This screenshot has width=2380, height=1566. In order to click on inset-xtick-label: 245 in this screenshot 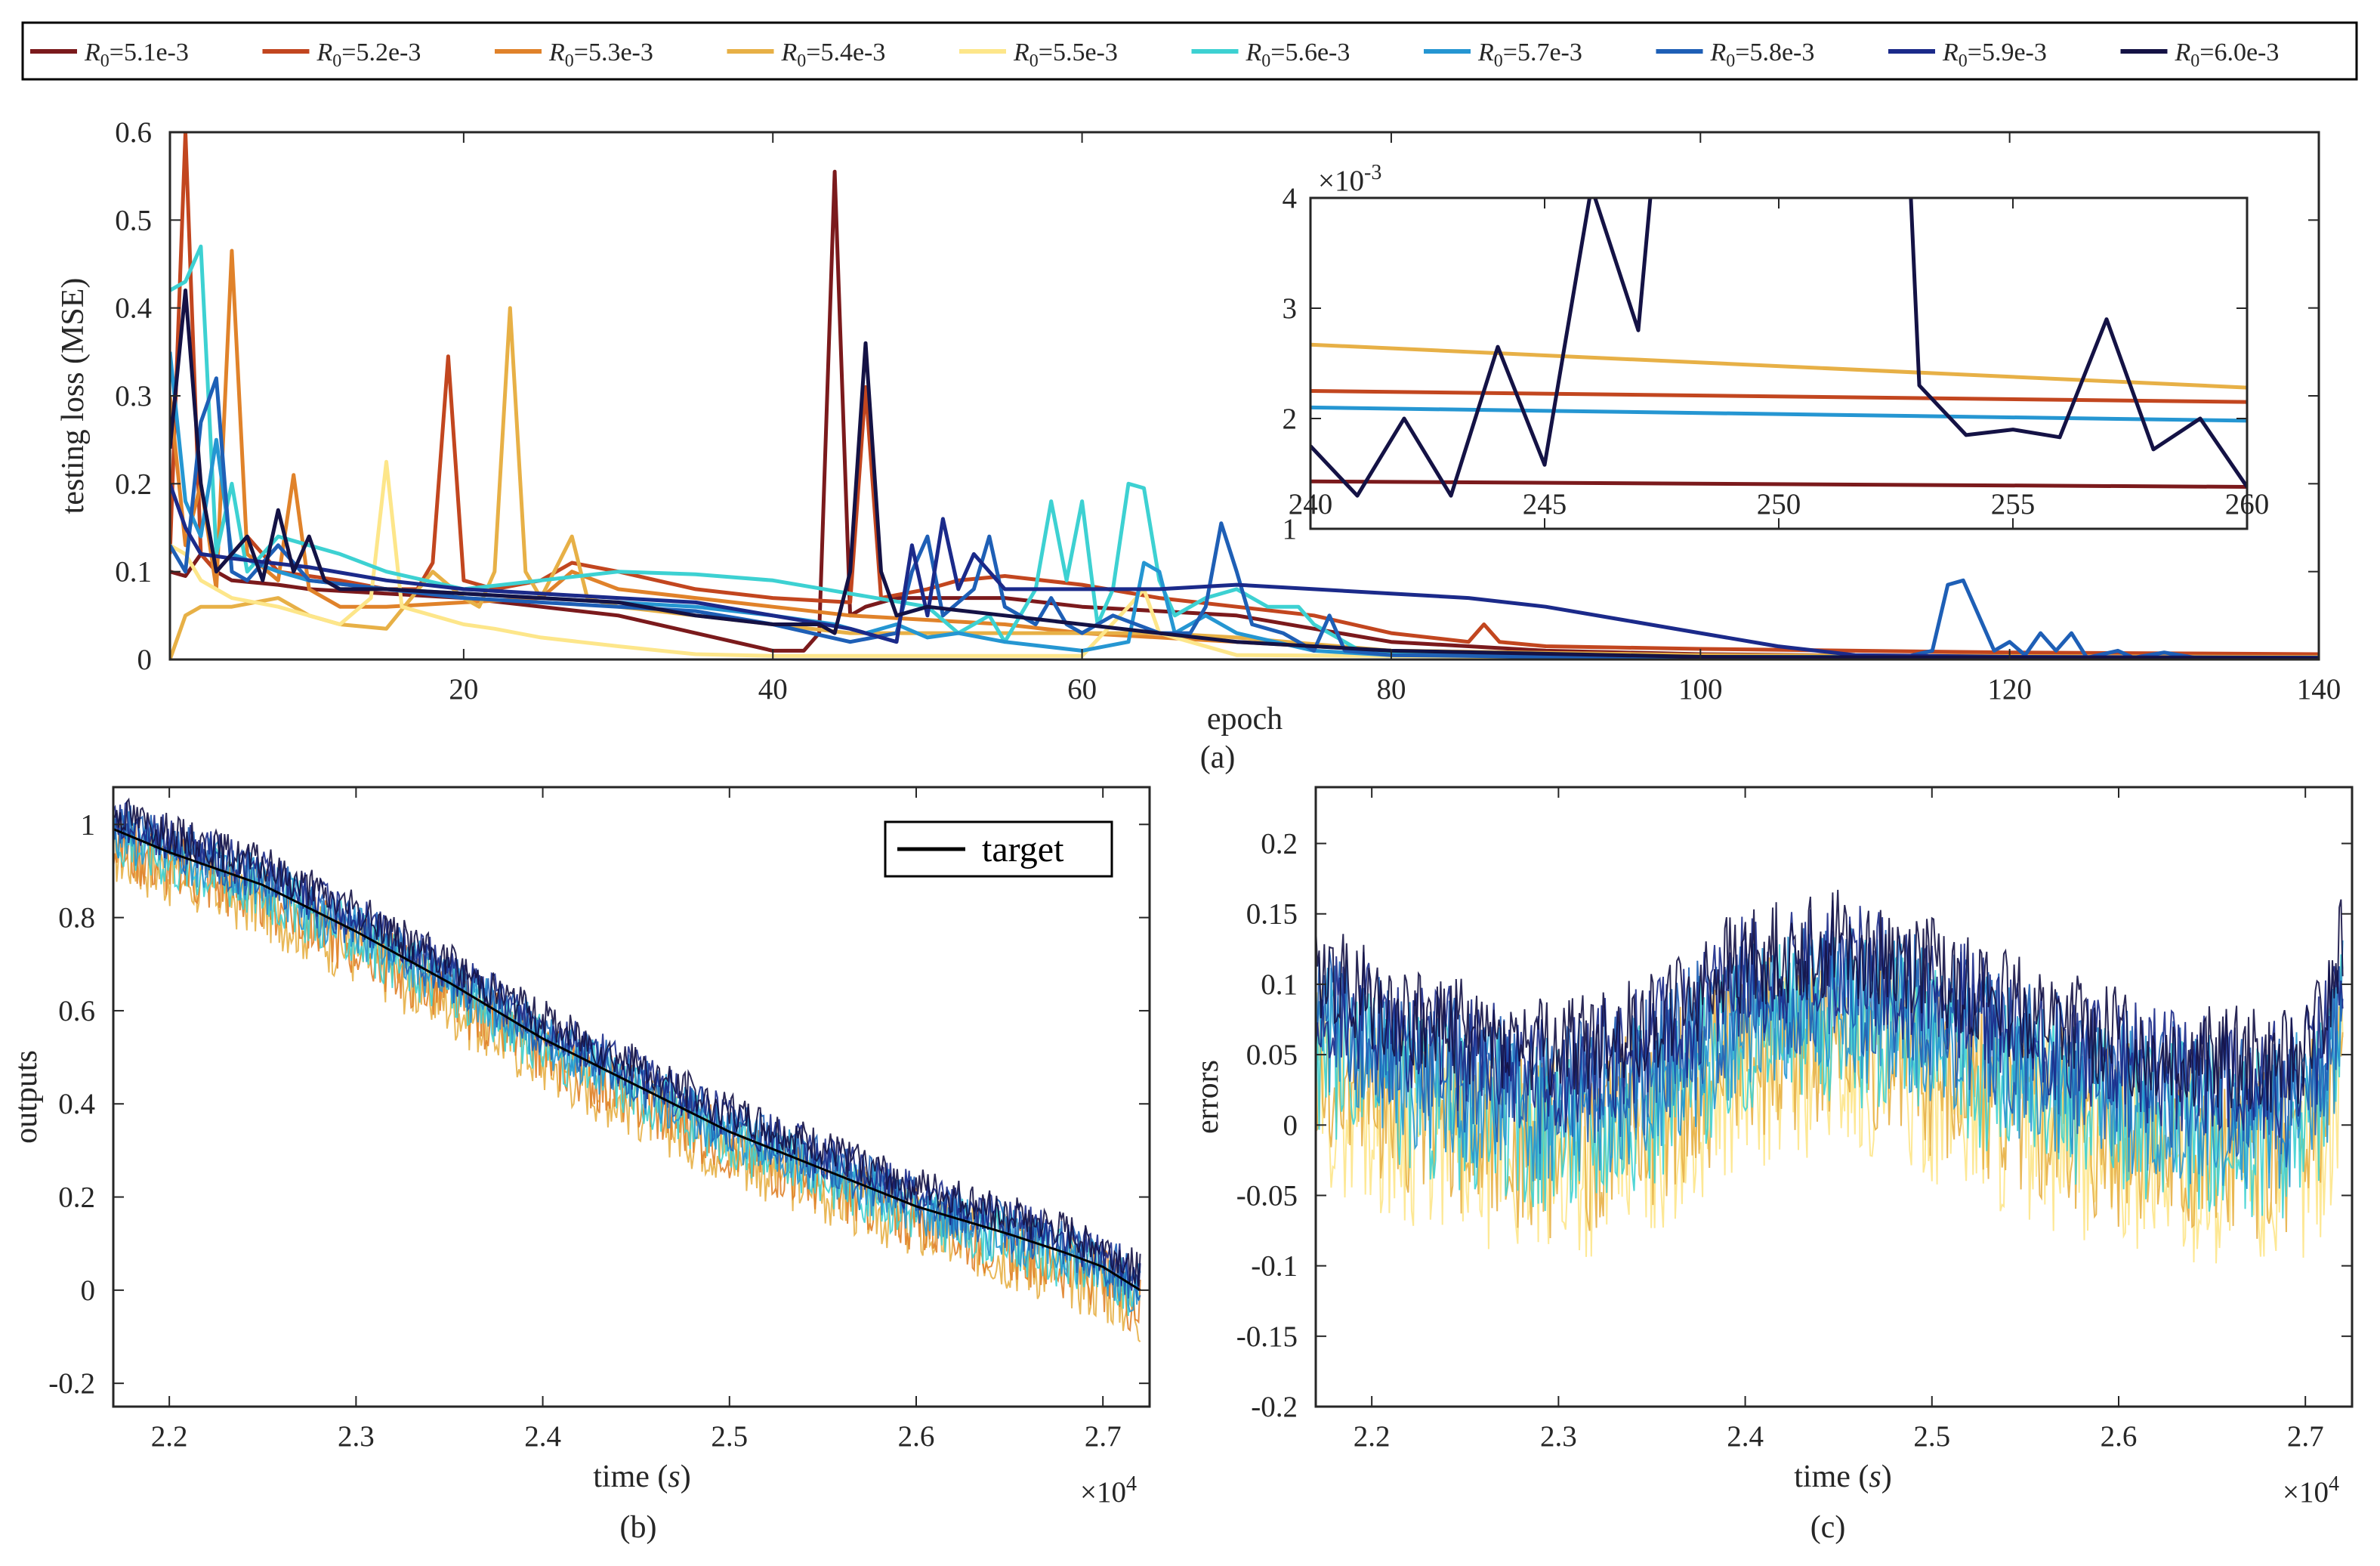, I will do `click(1545, 504)`.